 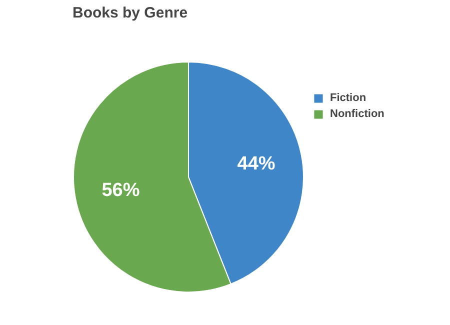 I want to click on data-label: 56%, so click(x=121, y=190).